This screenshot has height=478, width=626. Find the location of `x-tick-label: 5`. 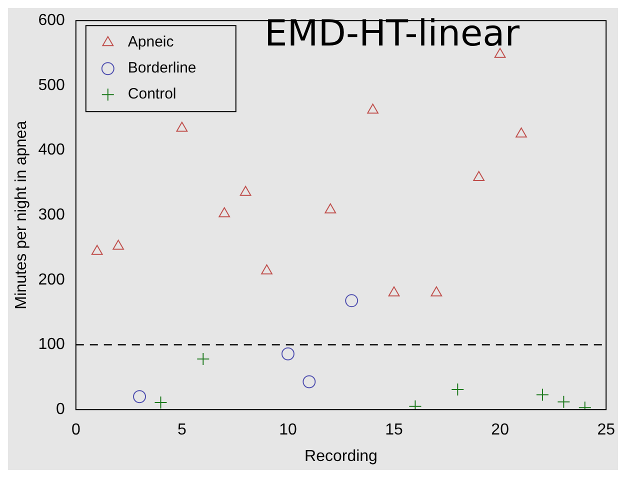

x-tick-label: 5 is located at coordinates (181, 430).